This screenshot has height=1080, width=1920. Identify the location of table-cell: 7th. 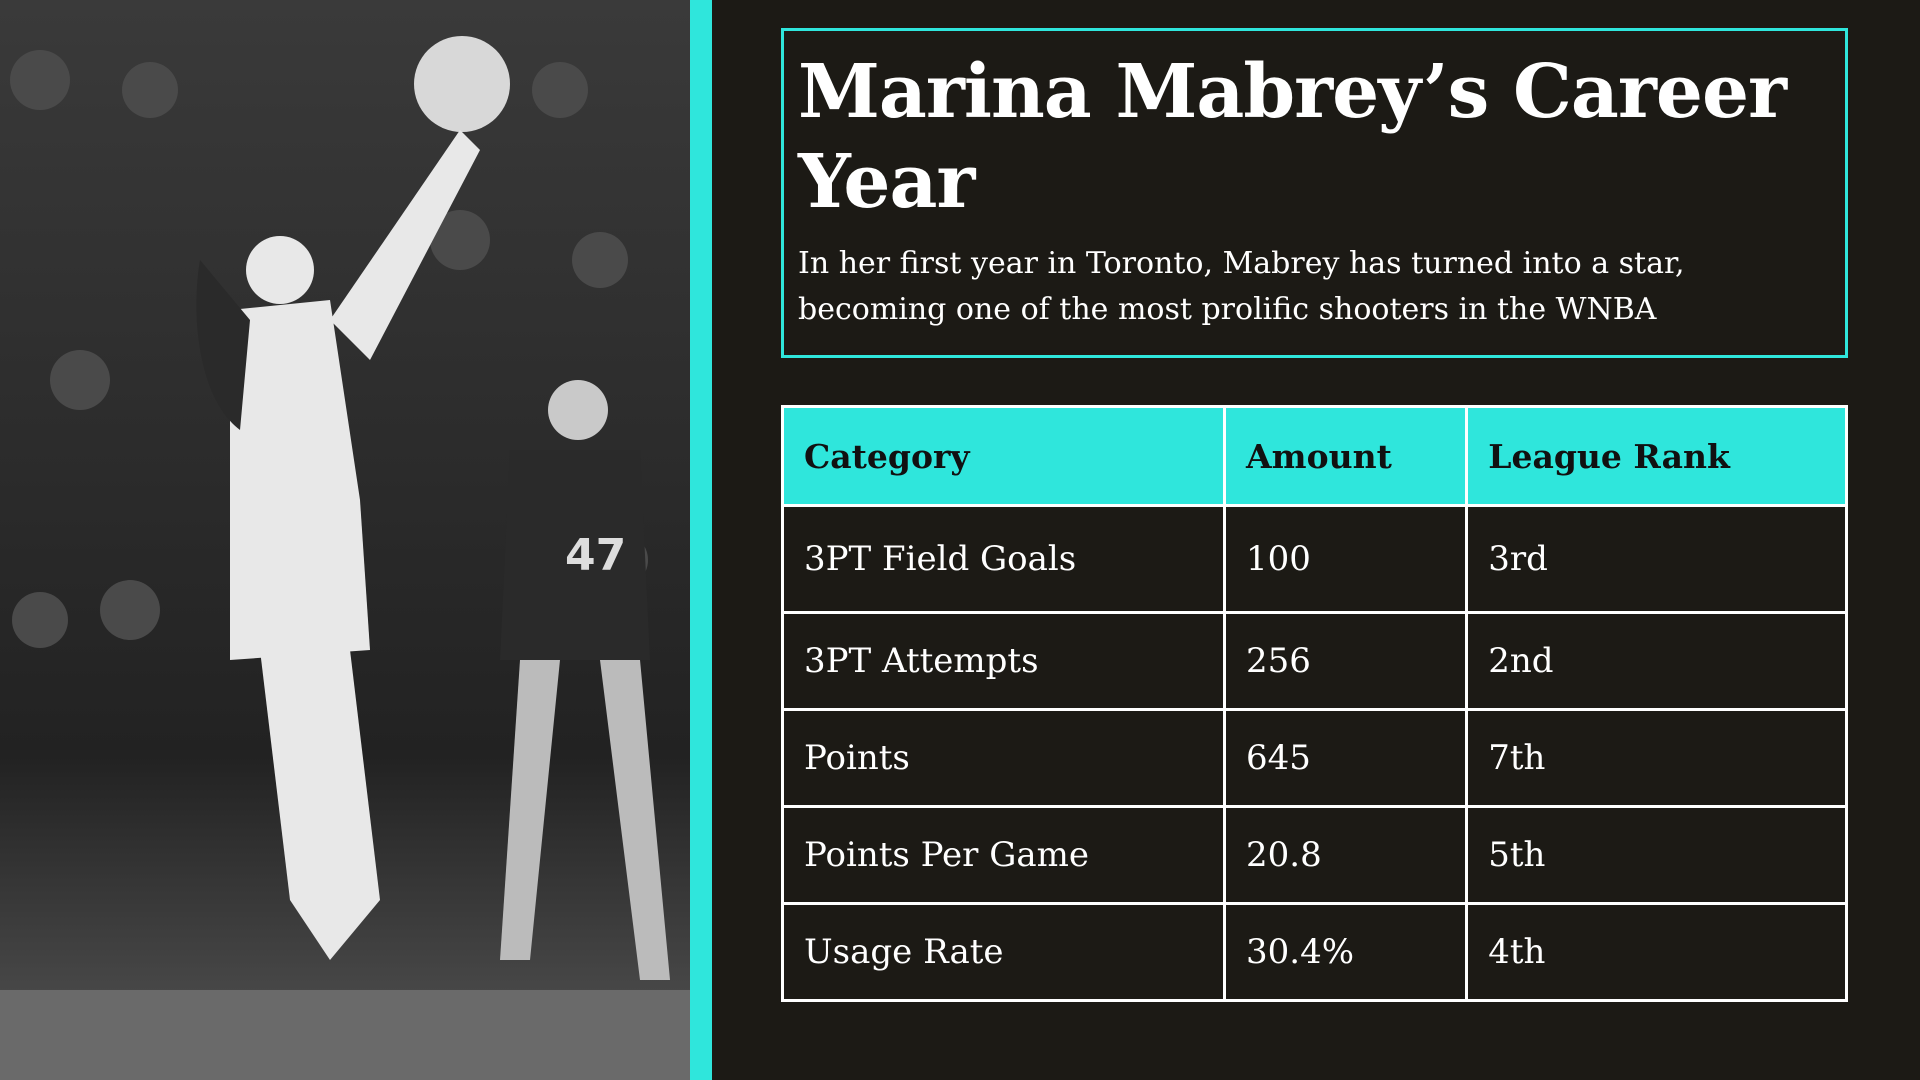
(1656, 758).